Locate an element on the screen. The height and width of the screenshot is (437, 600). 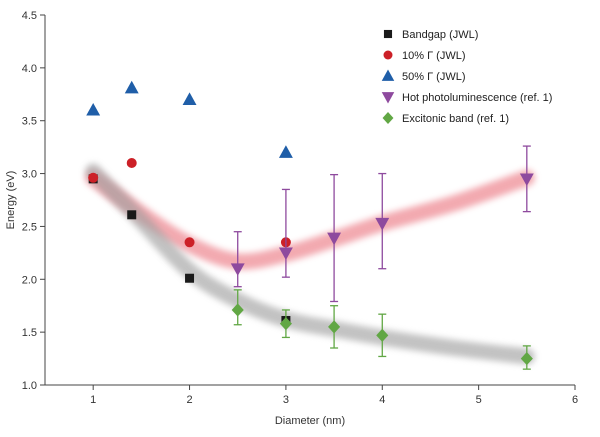
y-tick-label: 4.5 is located at coordinates (29, 16).